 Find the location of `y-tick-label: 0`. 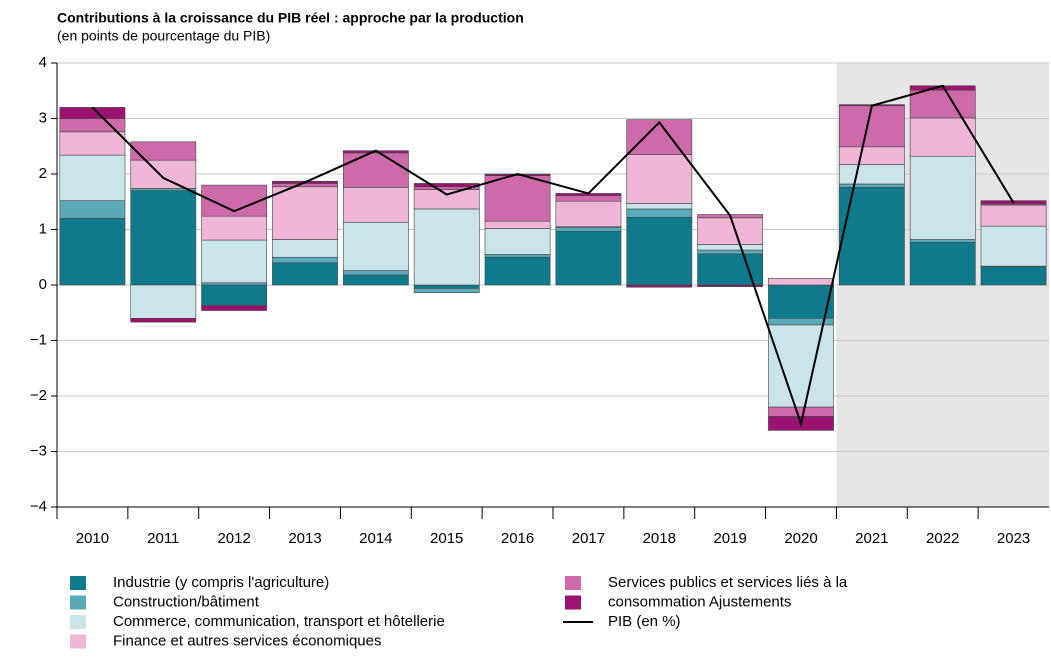

y-tick-label: 0 is located at coordinates (43, 284).